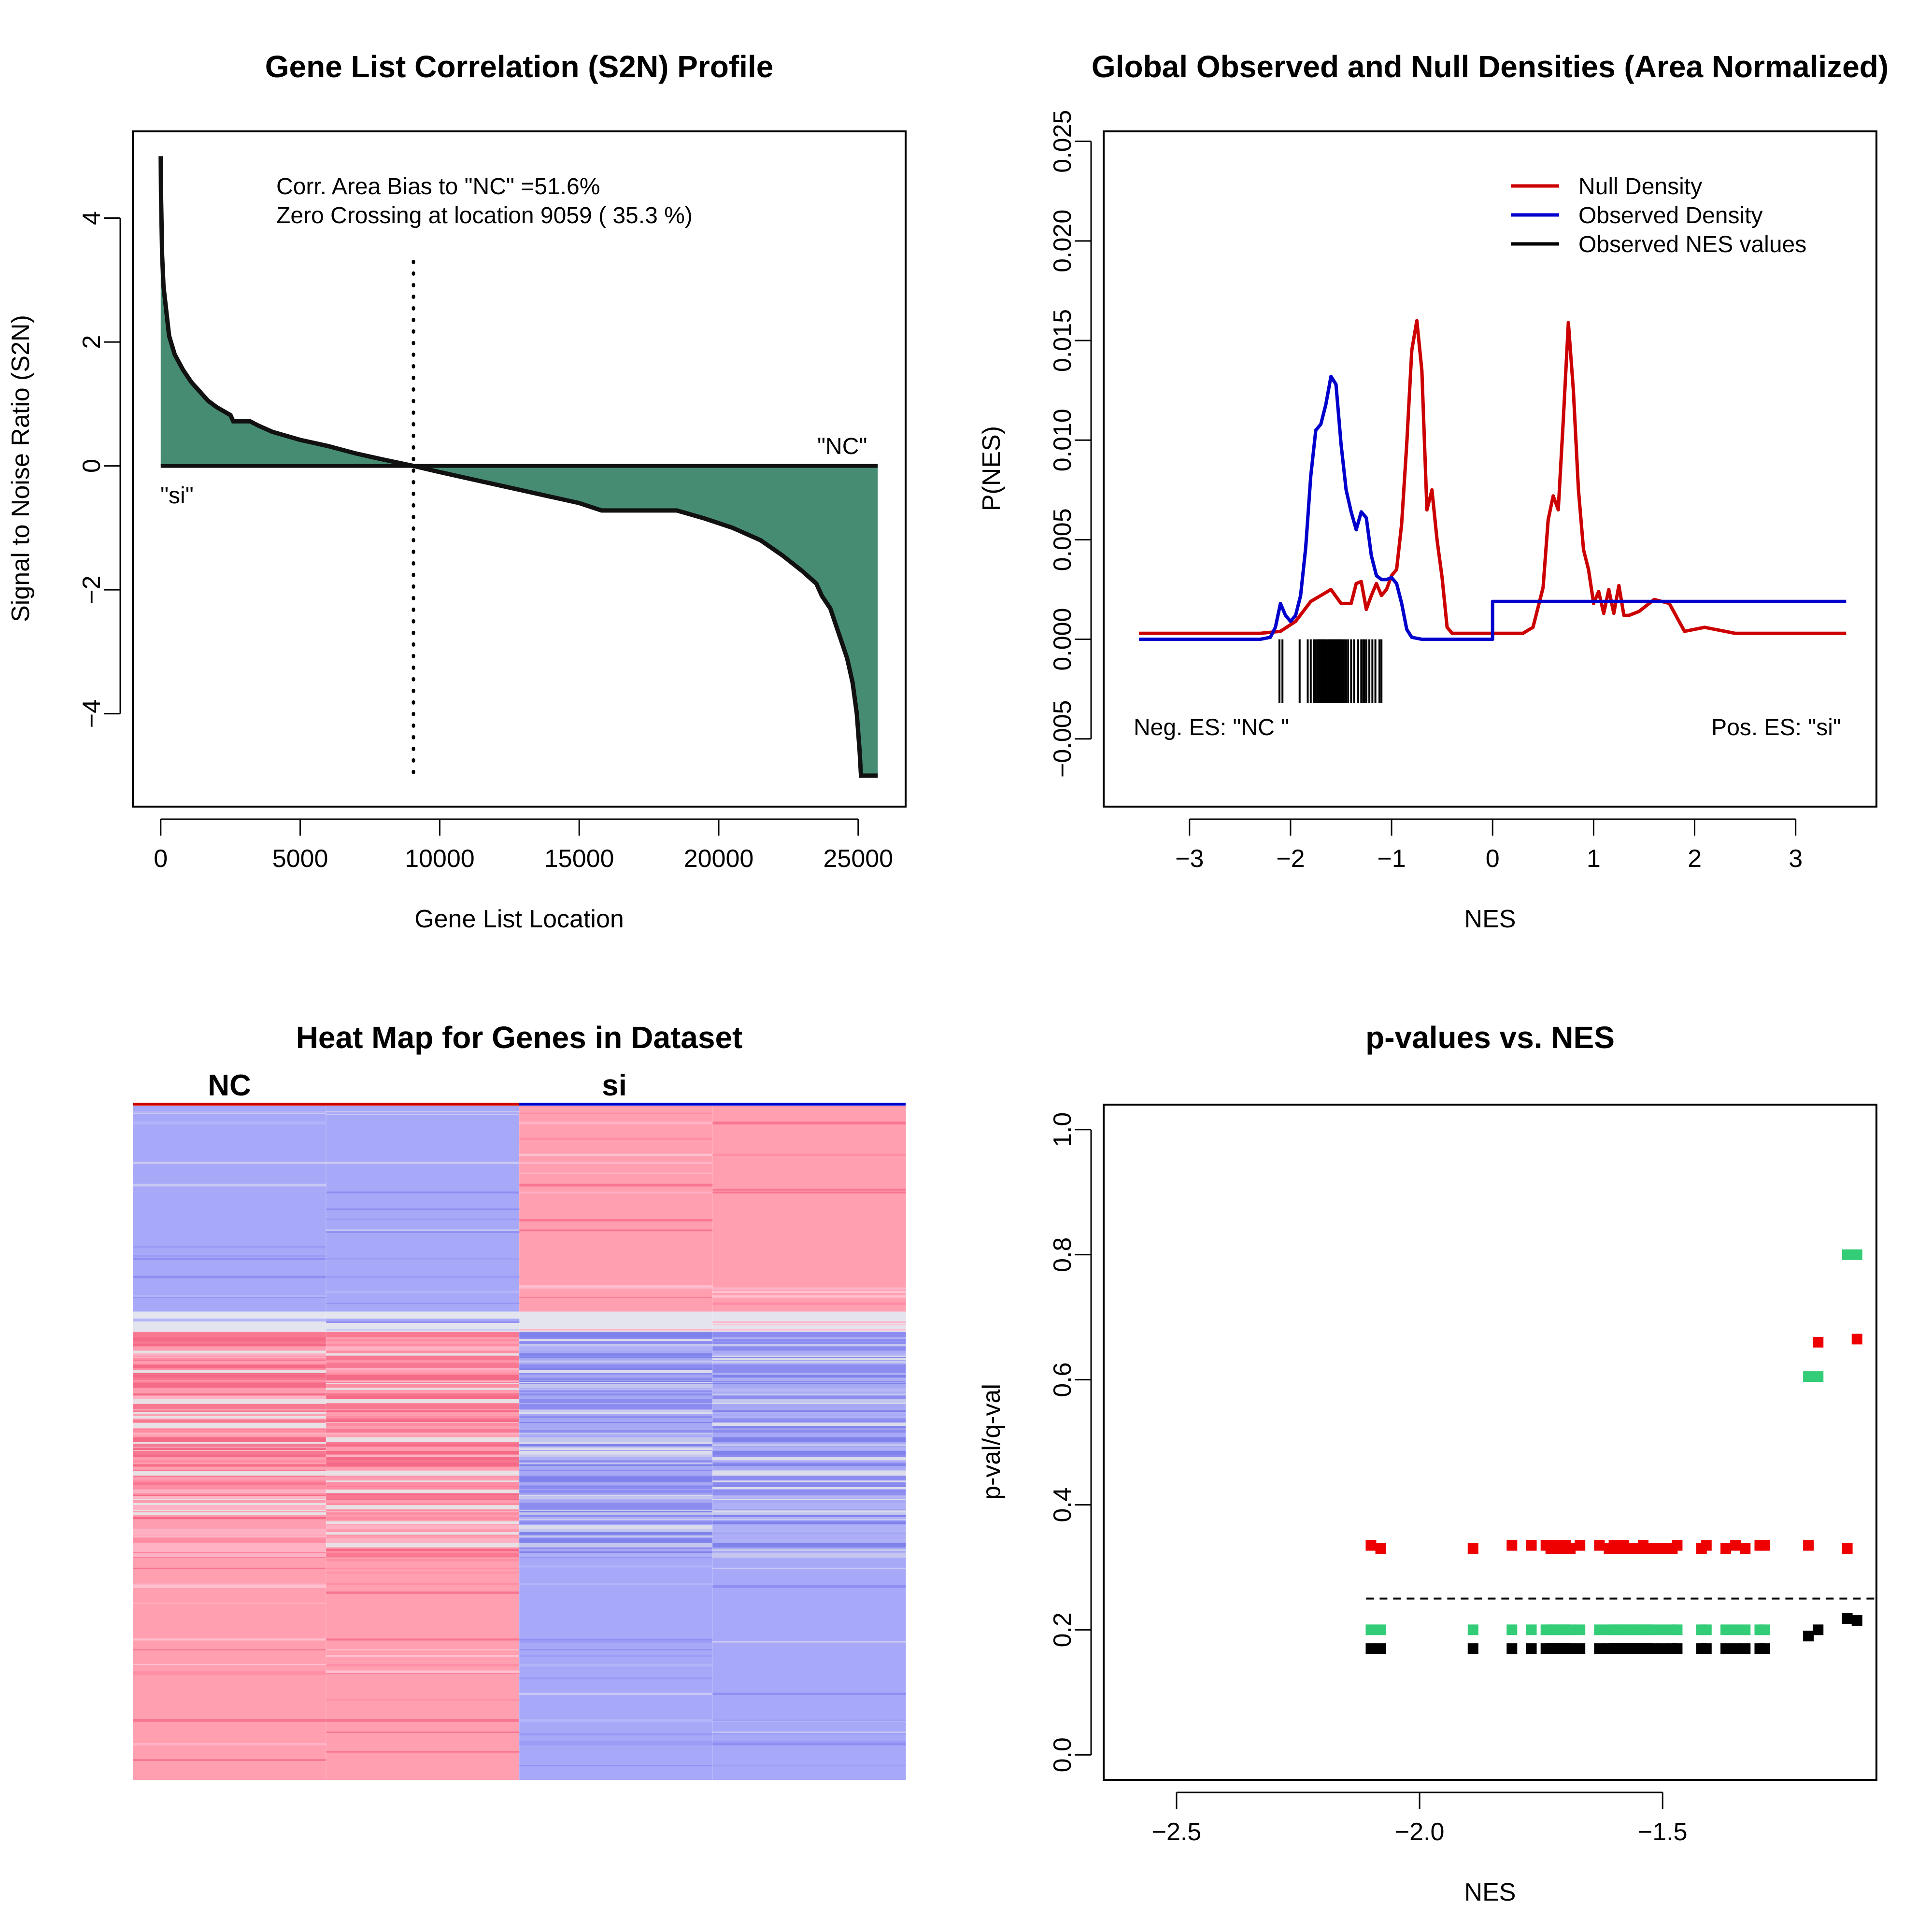 This screenshot has height=1932, width=1932. What do you see at coordinates (1490, 1442) in the screenshot?
I see `pval-plot-frame` at bounding box center [1490, 1442].